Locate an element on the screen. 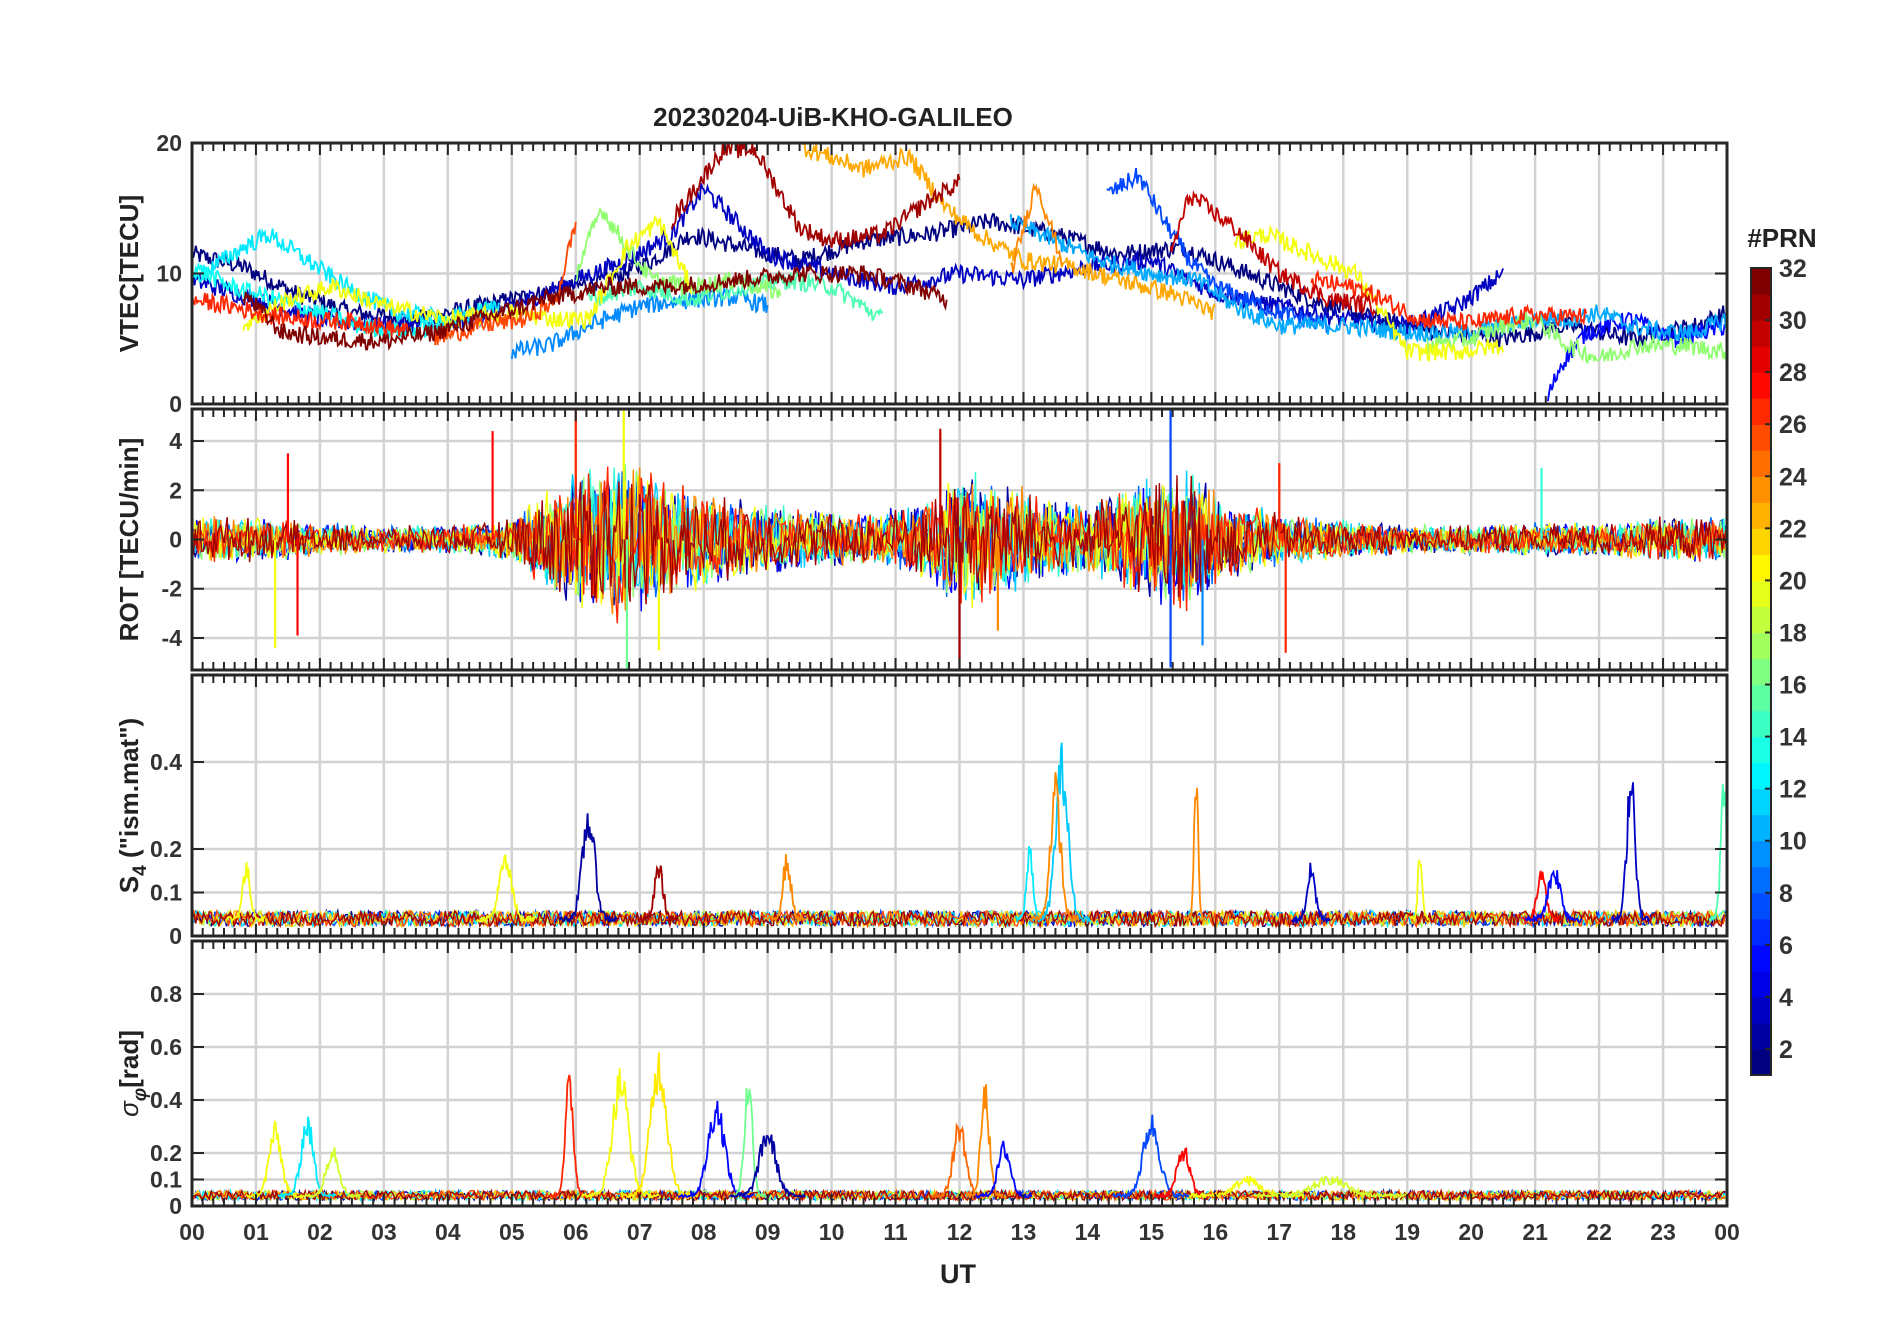 The height and width of the screenshot is (1330, 1902). colorbar-tick-label: 24 is located at coordinates (1793, 477).